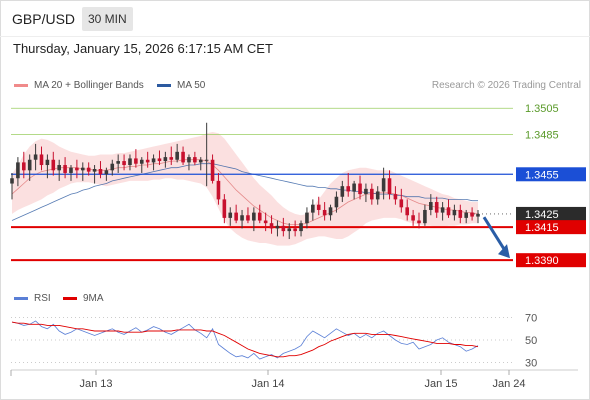 This screenshot has width=590, height=400. I want to click on rsi-tick-label: 70, so click(531, 319).